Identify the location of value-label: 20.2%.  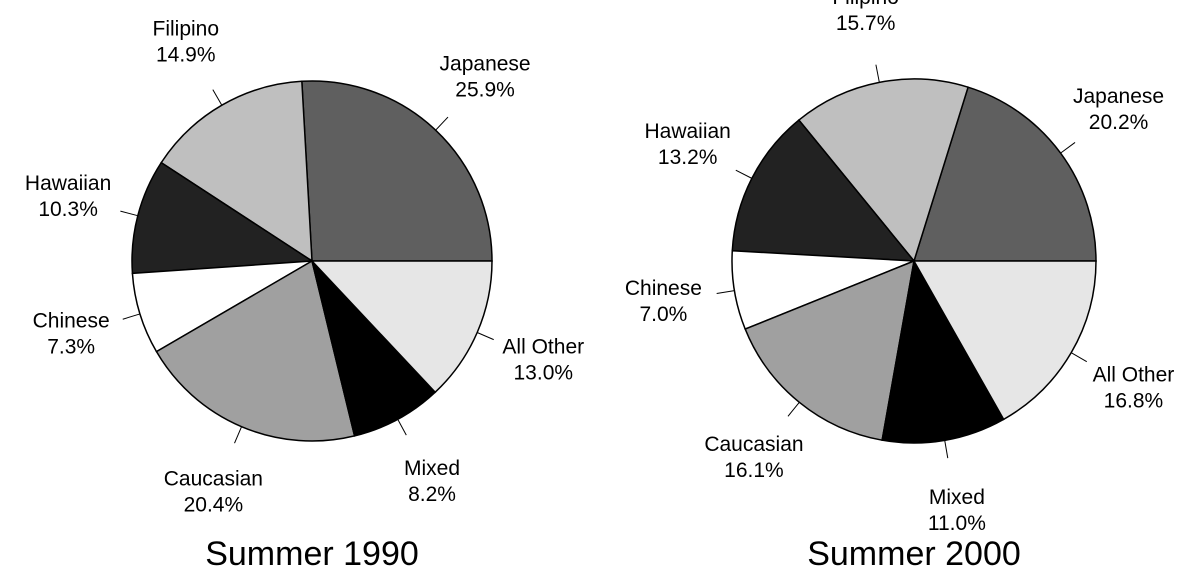
(1119, 122).